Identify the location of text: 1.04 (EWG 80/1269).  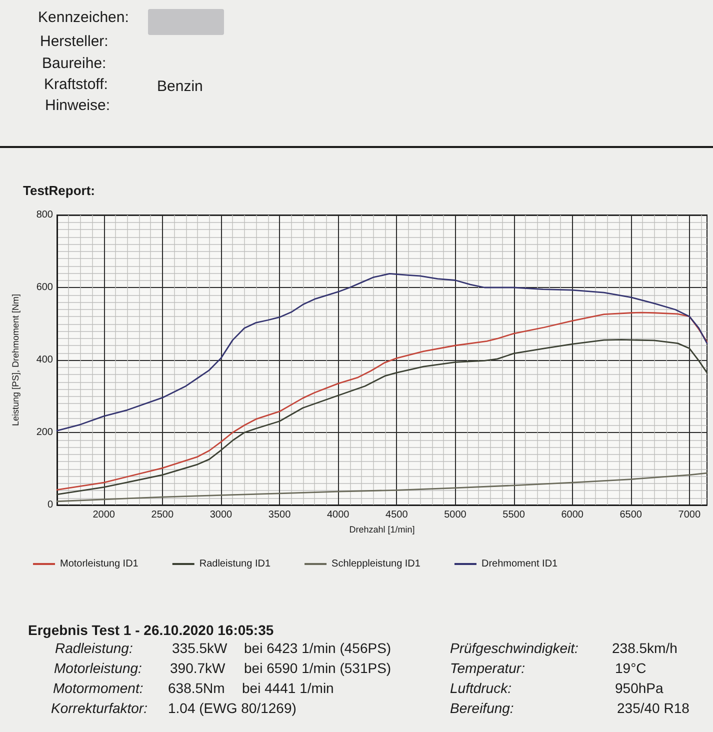
(232, 708).